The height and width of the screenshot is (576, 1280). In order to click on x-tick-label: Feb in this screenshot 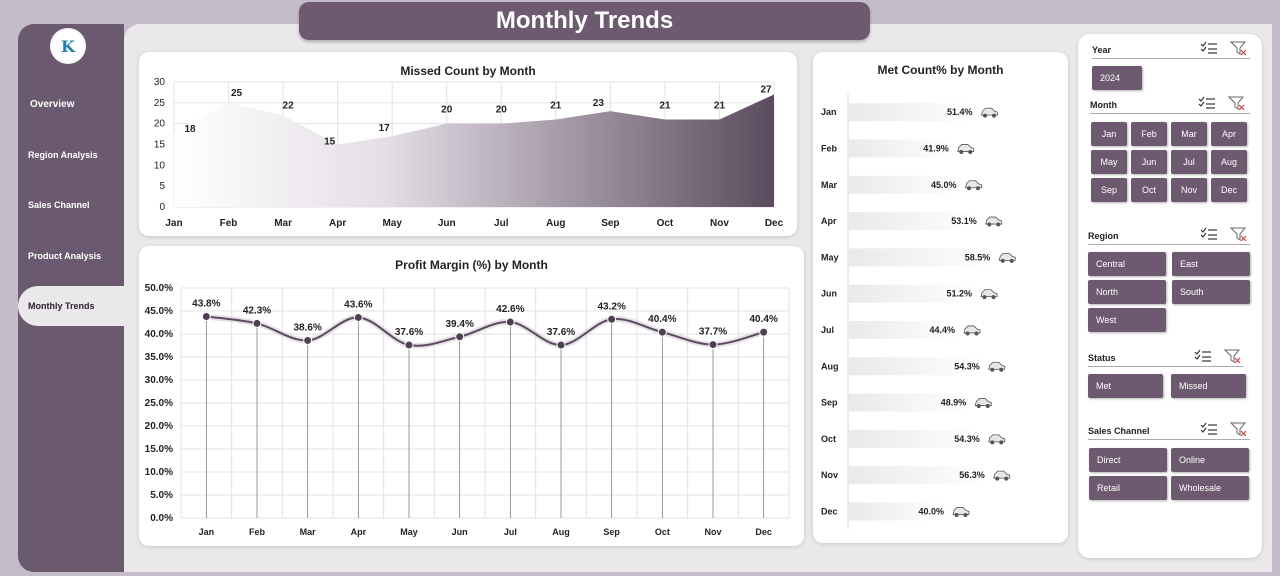, I will do `click(257, 532)`.